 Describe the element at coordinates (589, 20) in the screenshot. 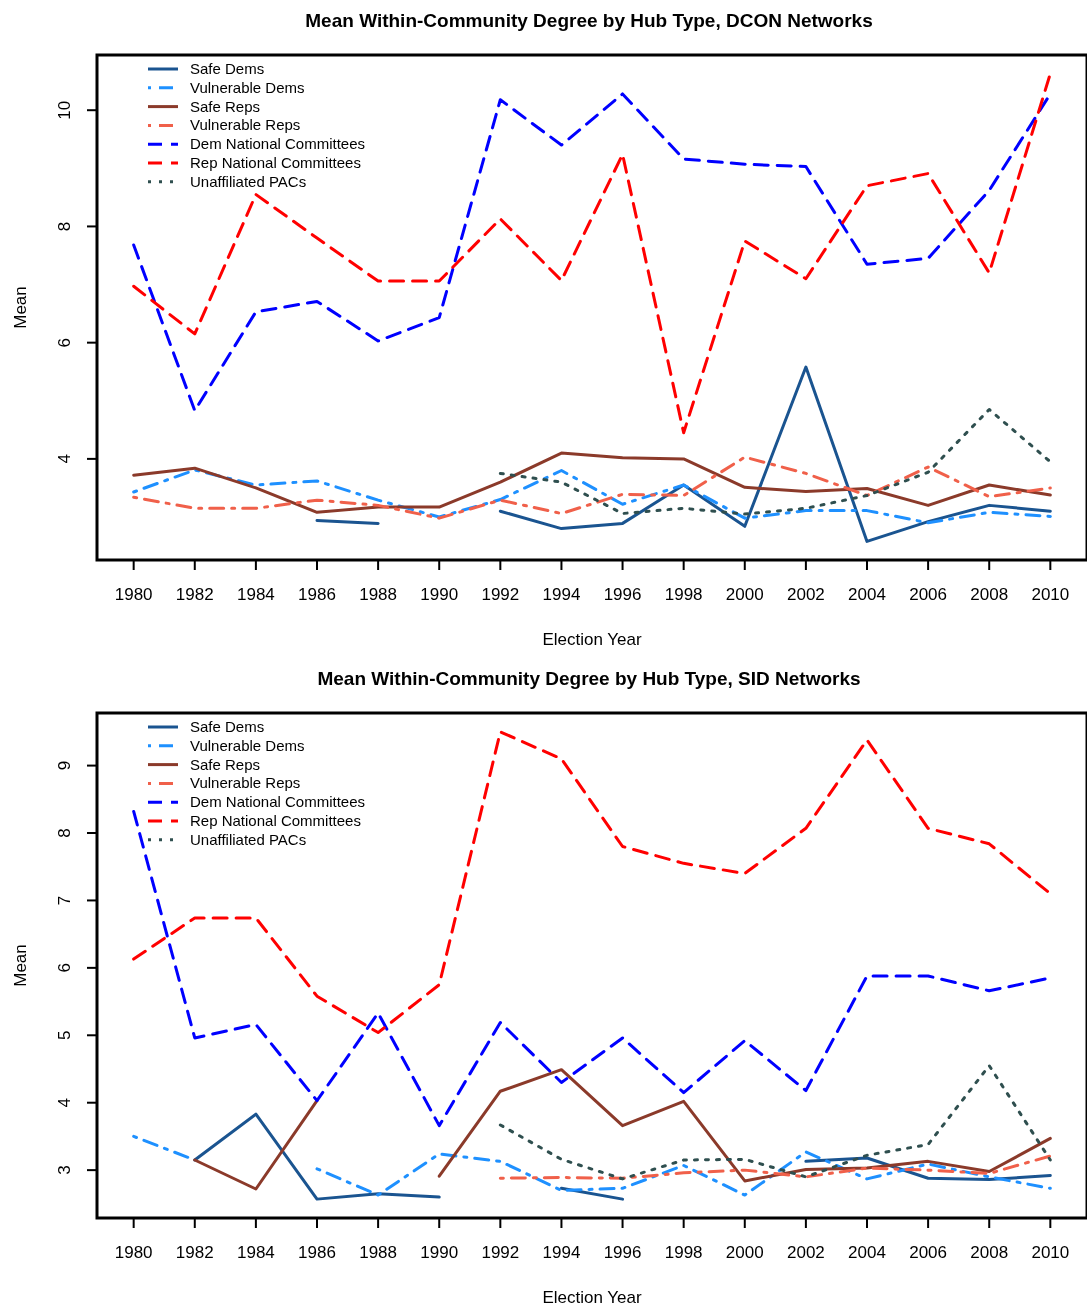

I see `chart-title: Mean Within-Community Degree by Hub Type, DCON Networks` at that location.